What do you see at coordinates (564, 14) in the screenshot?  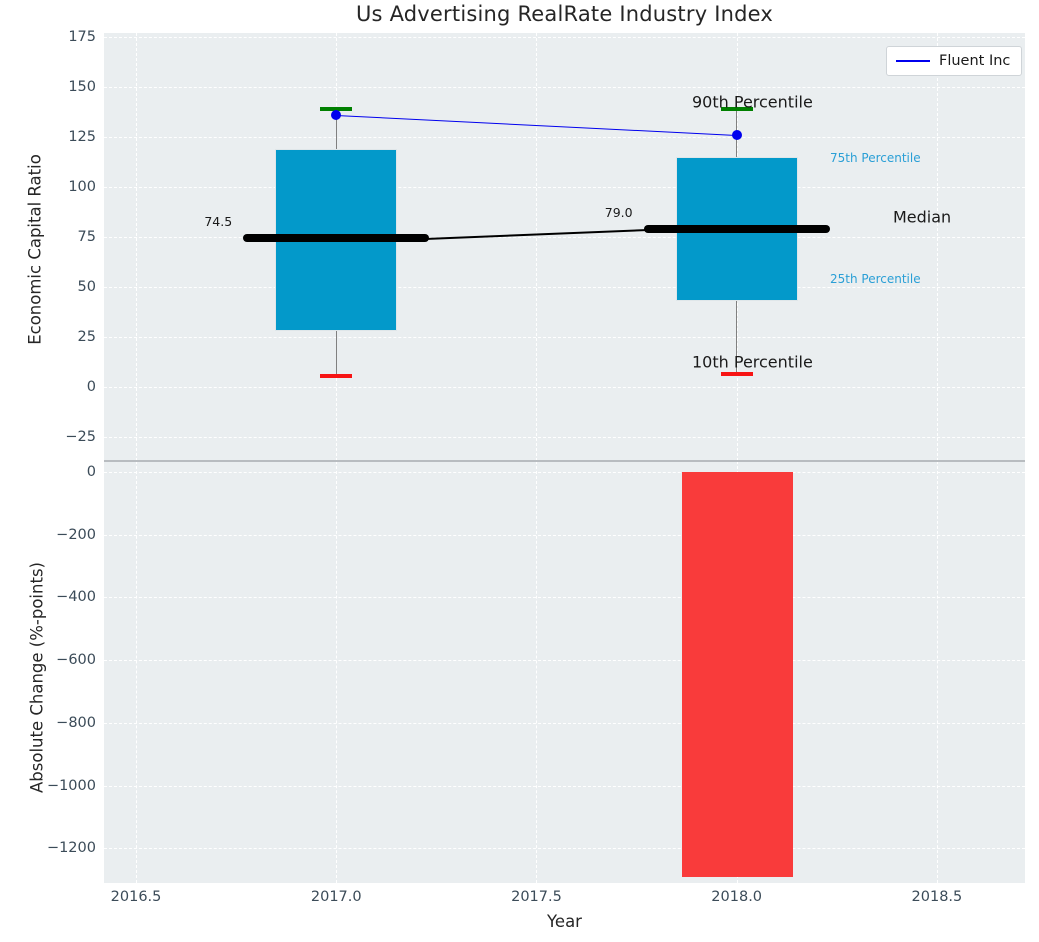 I see `chart-title: Us Advertising RealRate Industry Index` at bounding box center [564, 14].